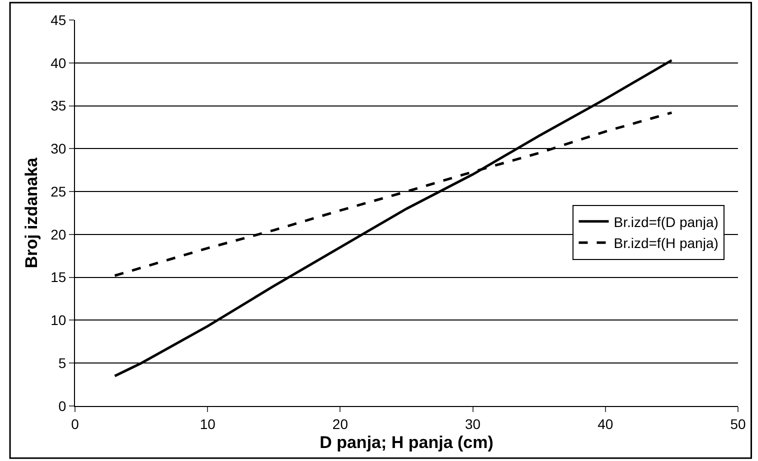 The width and height of the screenshot is (758, 461). Describe the element at coordinates (58, 320) in the screenshot. I see `y-tick-label: 10` at that location.